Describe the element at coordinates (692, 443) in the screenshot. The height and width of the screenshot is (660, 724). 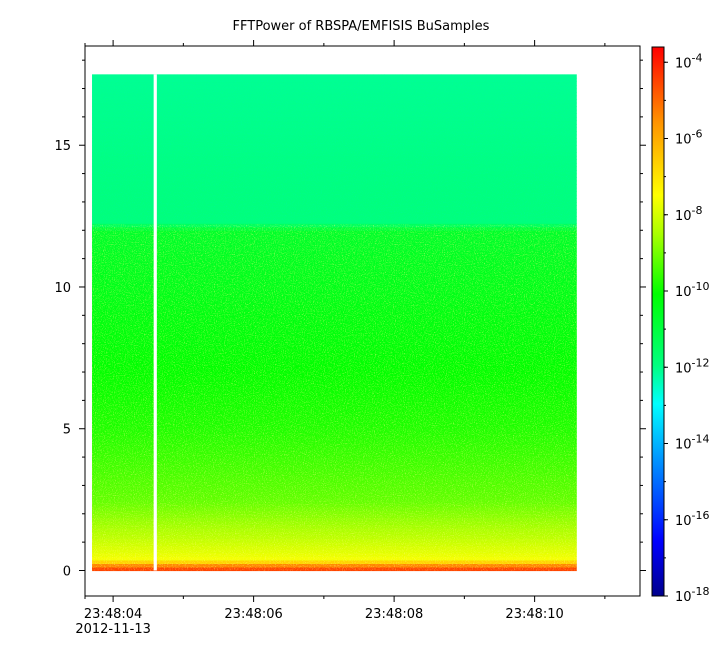
I see `colorbar-tick-label: 10⁻¹⁴` at that location.